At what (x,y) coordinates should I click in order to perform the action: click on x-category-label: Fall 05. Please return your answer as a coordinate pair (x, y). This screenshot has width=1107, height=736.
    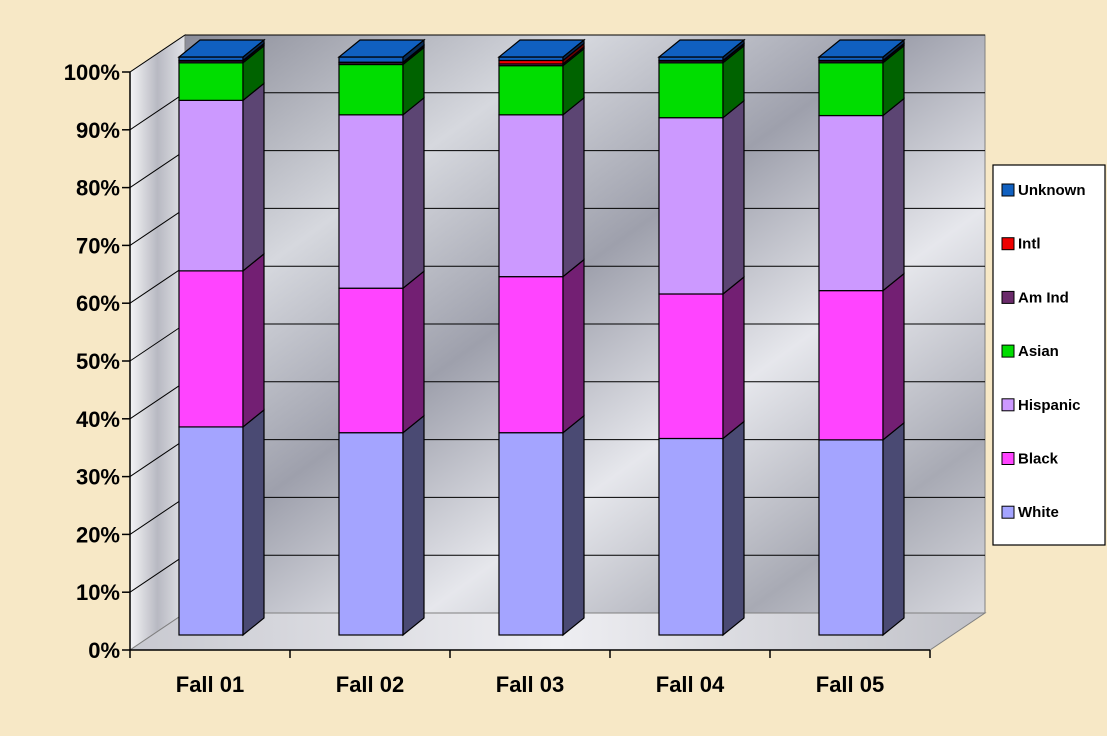
    Looking at the image, I should click on (850, 684).